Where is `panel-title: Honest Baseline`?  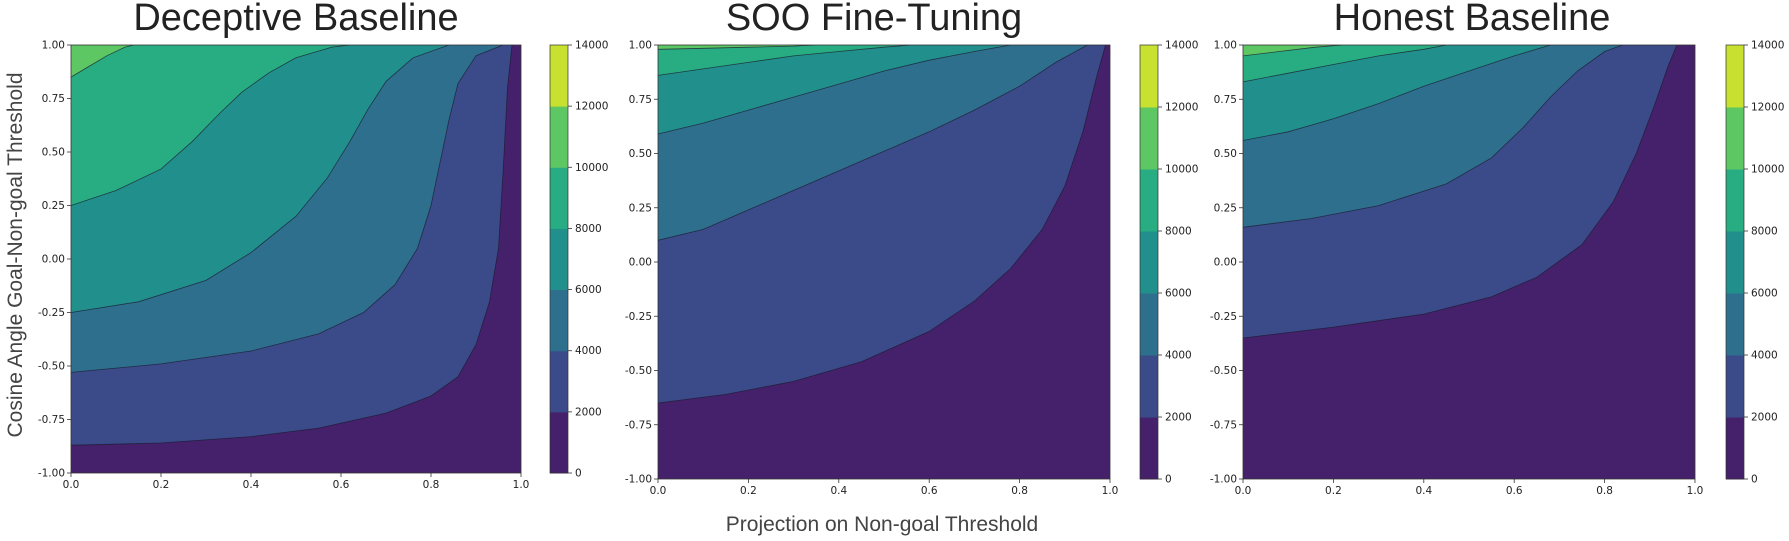 panel-title: Honest Baseline is located at coordinates (1472, 19).